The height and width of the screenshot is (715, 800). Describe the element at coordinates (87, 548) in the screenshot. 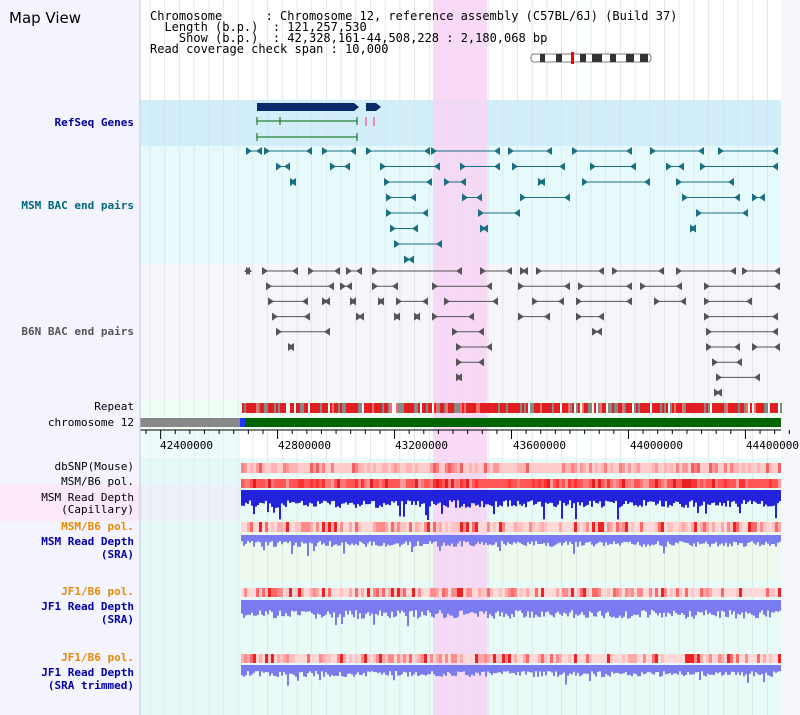

I see `track-label-msm-depth-sra: MSM Read Depth (SRA)` at that location.